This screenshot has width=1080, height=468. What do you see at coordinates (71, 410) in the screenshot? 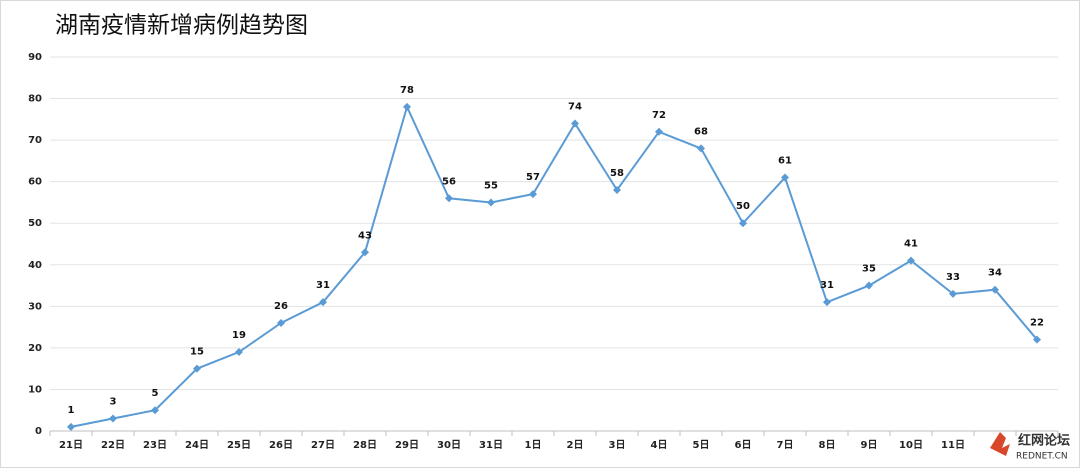
I see `data-label: 1` at bounding box center [71, 410].